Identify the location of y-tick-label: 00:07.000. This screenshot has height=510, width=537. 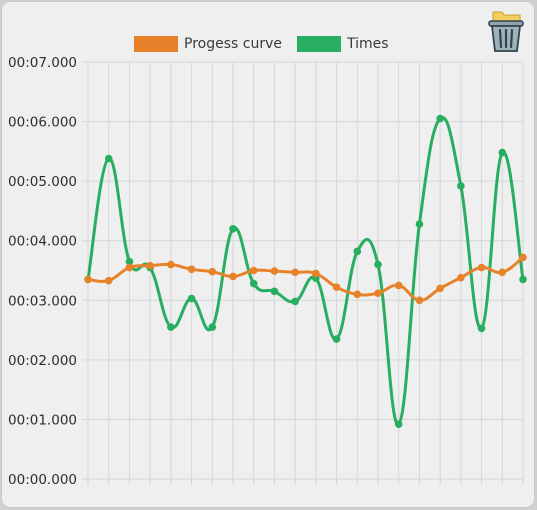
(42, 63).